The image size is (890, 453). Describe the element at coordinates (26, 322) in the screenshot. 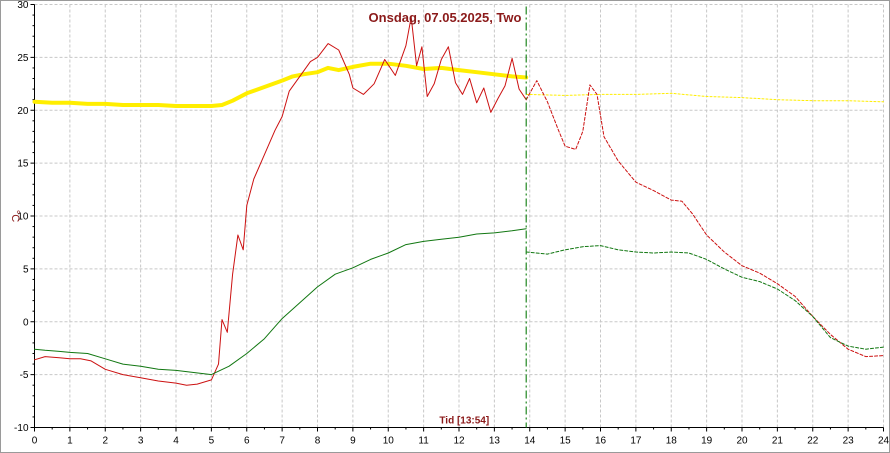

I see `y-tick-label: 0` at that location.